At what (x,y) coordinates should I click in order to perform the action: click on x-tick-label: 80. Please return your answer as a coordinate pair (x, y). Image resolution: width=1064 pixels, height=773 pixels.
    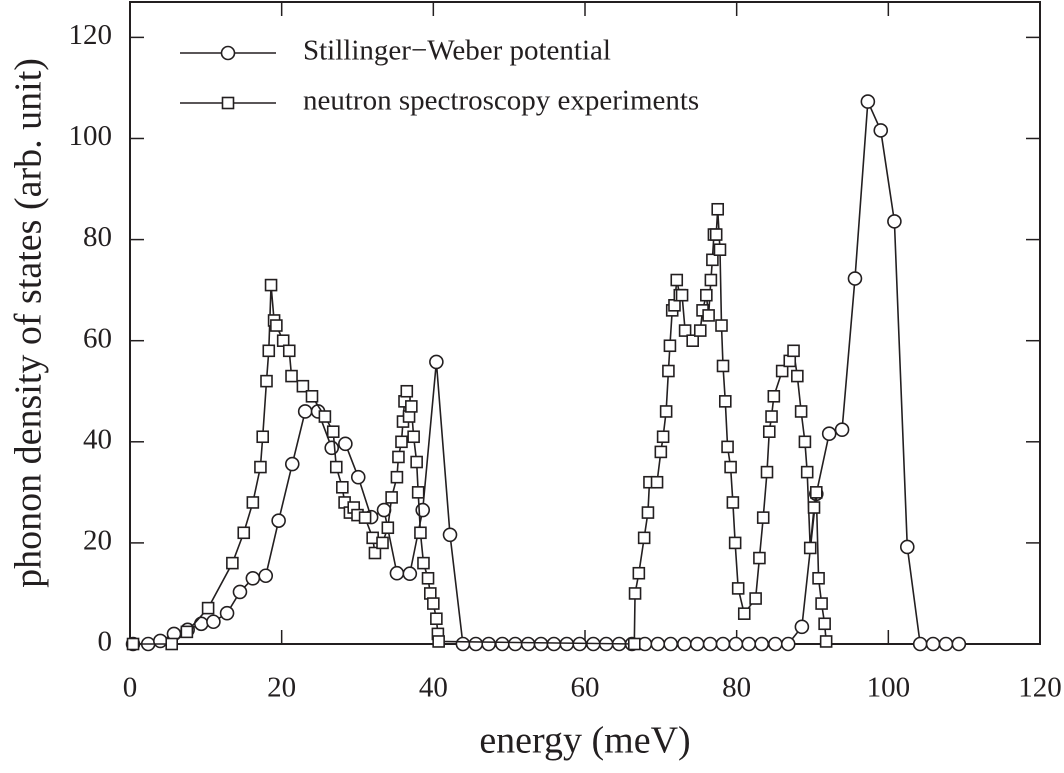
    Looking at the image, I should click on (736, 688).